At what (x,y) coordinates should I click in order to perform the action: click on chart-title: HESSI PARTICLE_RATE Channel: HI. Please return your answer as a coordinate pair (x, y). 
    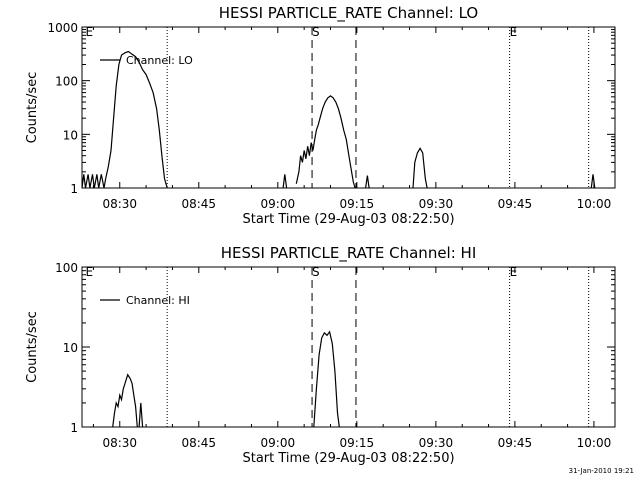
    Looking at the image, I should click on (349, 253).